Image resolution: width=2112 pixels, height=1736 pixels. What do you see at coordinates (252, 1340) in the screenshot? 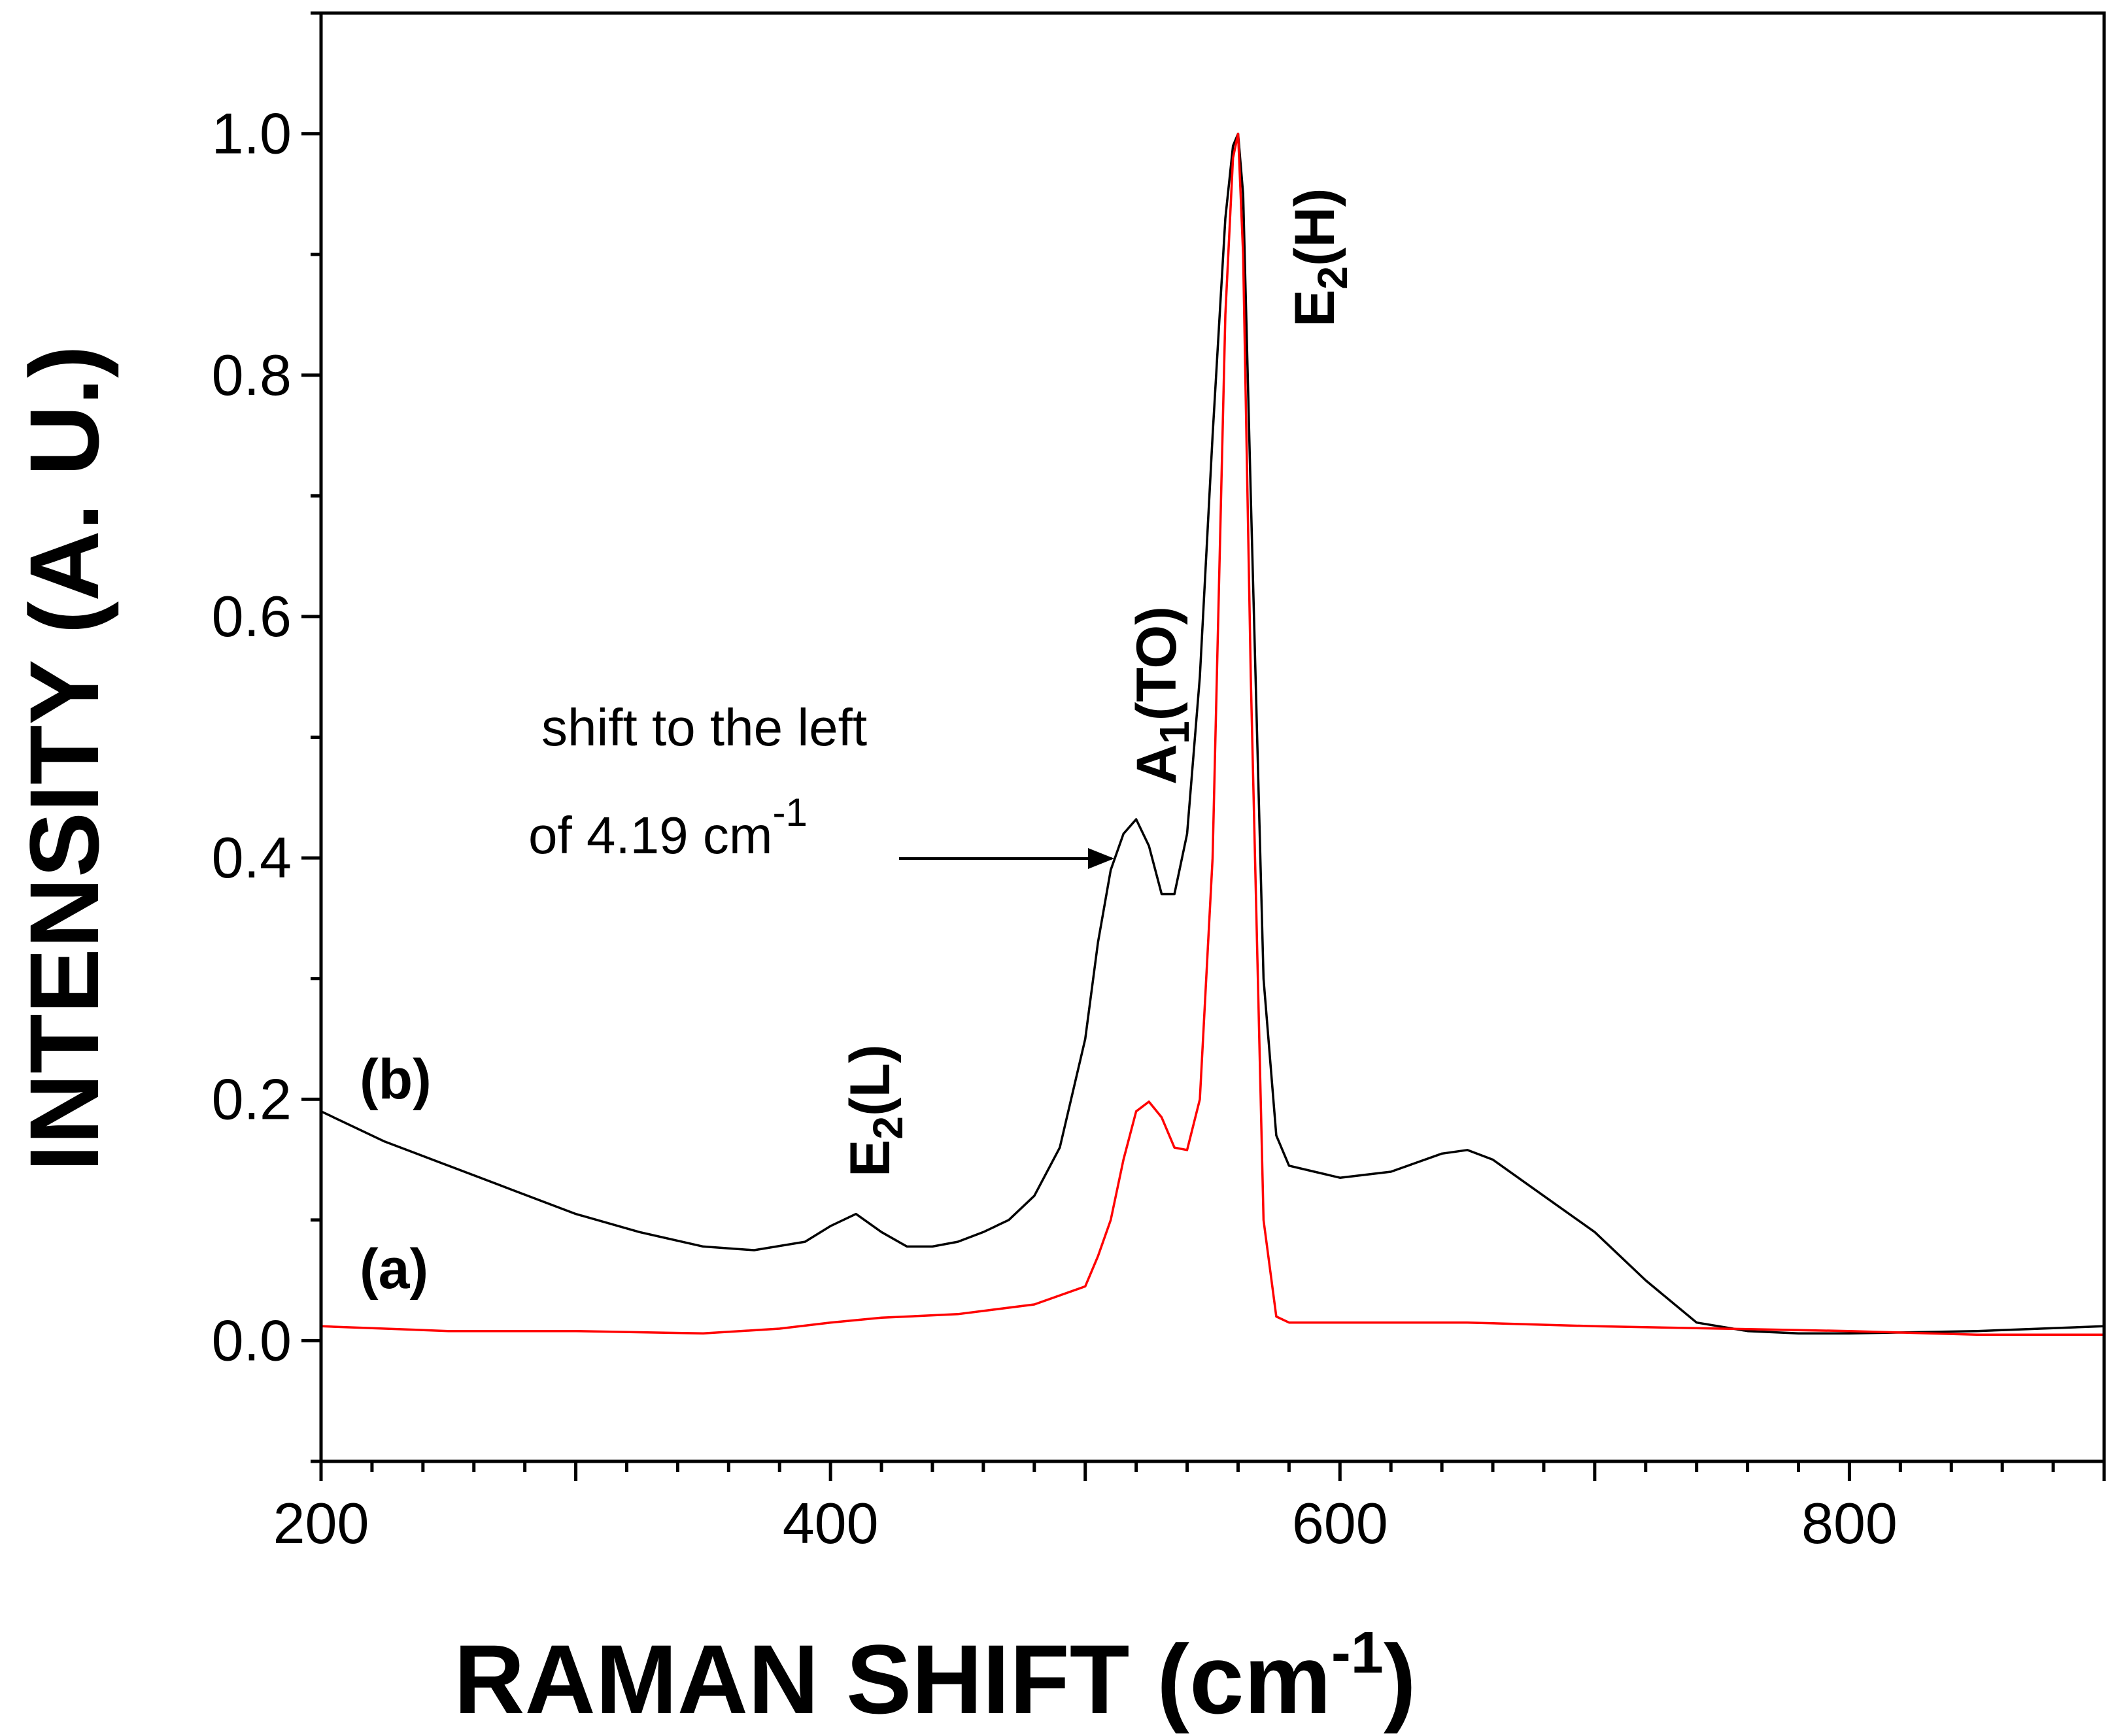
I see `y-tick-label: 0.0` at bounding box center [252, 1340].